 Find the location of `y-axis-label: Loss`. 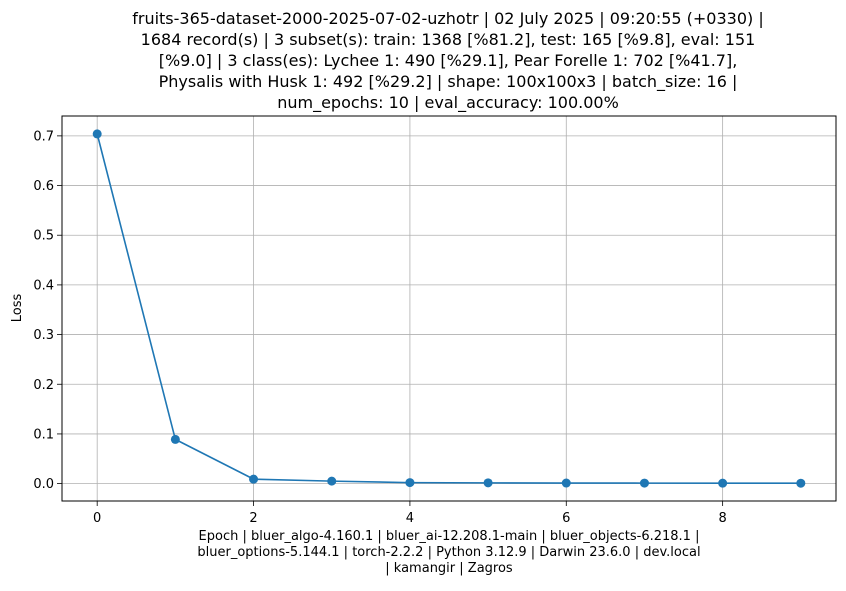

y-axis-label: Loss is located at coordinates (17, 308).